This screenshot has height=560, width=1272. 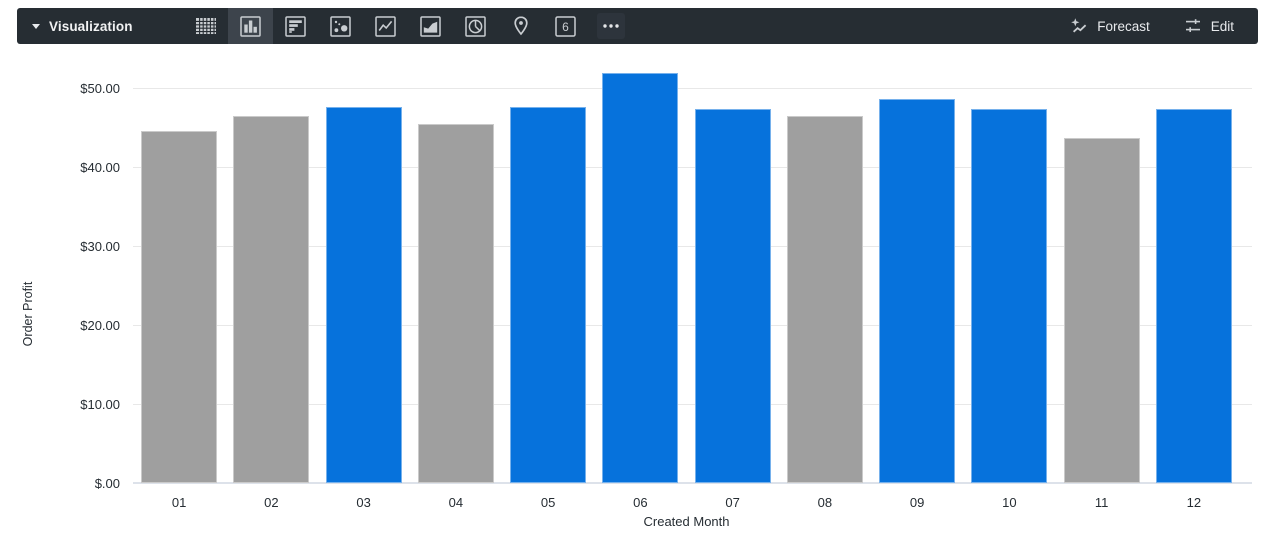 What do you see at coordinates (548, 502) in the screenshot?
I see `x-tick-label: 05` at bounding box center [548, 502].